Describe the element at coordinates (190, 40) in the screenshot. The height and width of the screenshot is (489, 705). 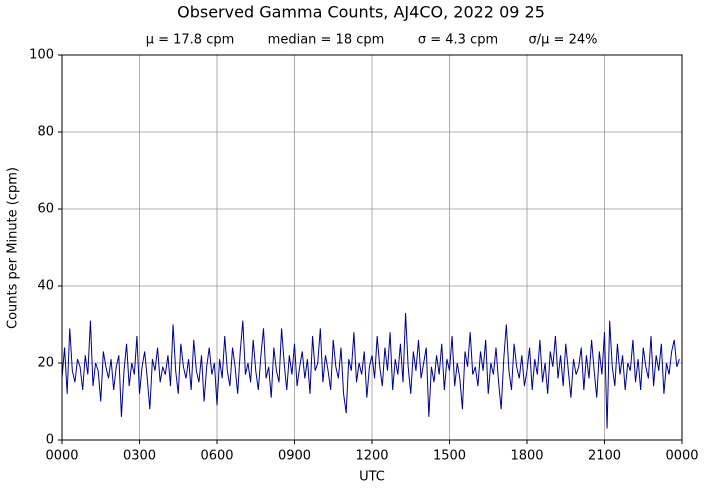
I see `stat: μ = 17.8 cpm` at that location.